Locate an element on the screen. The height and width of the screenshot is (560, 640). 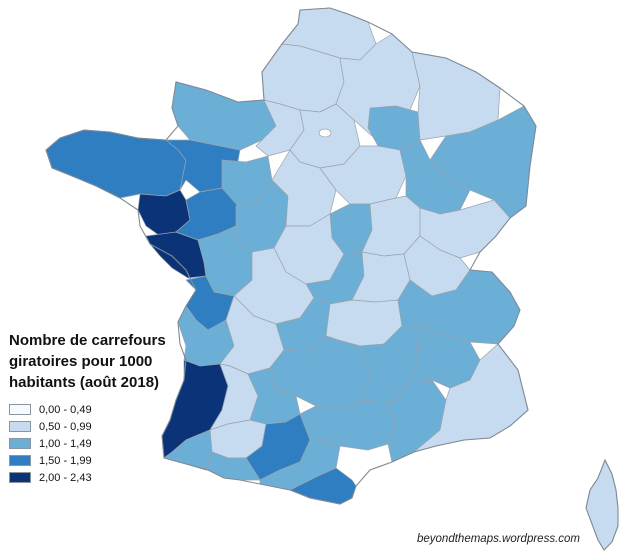
department-marne-ouest is located at coordinates (394, 128).